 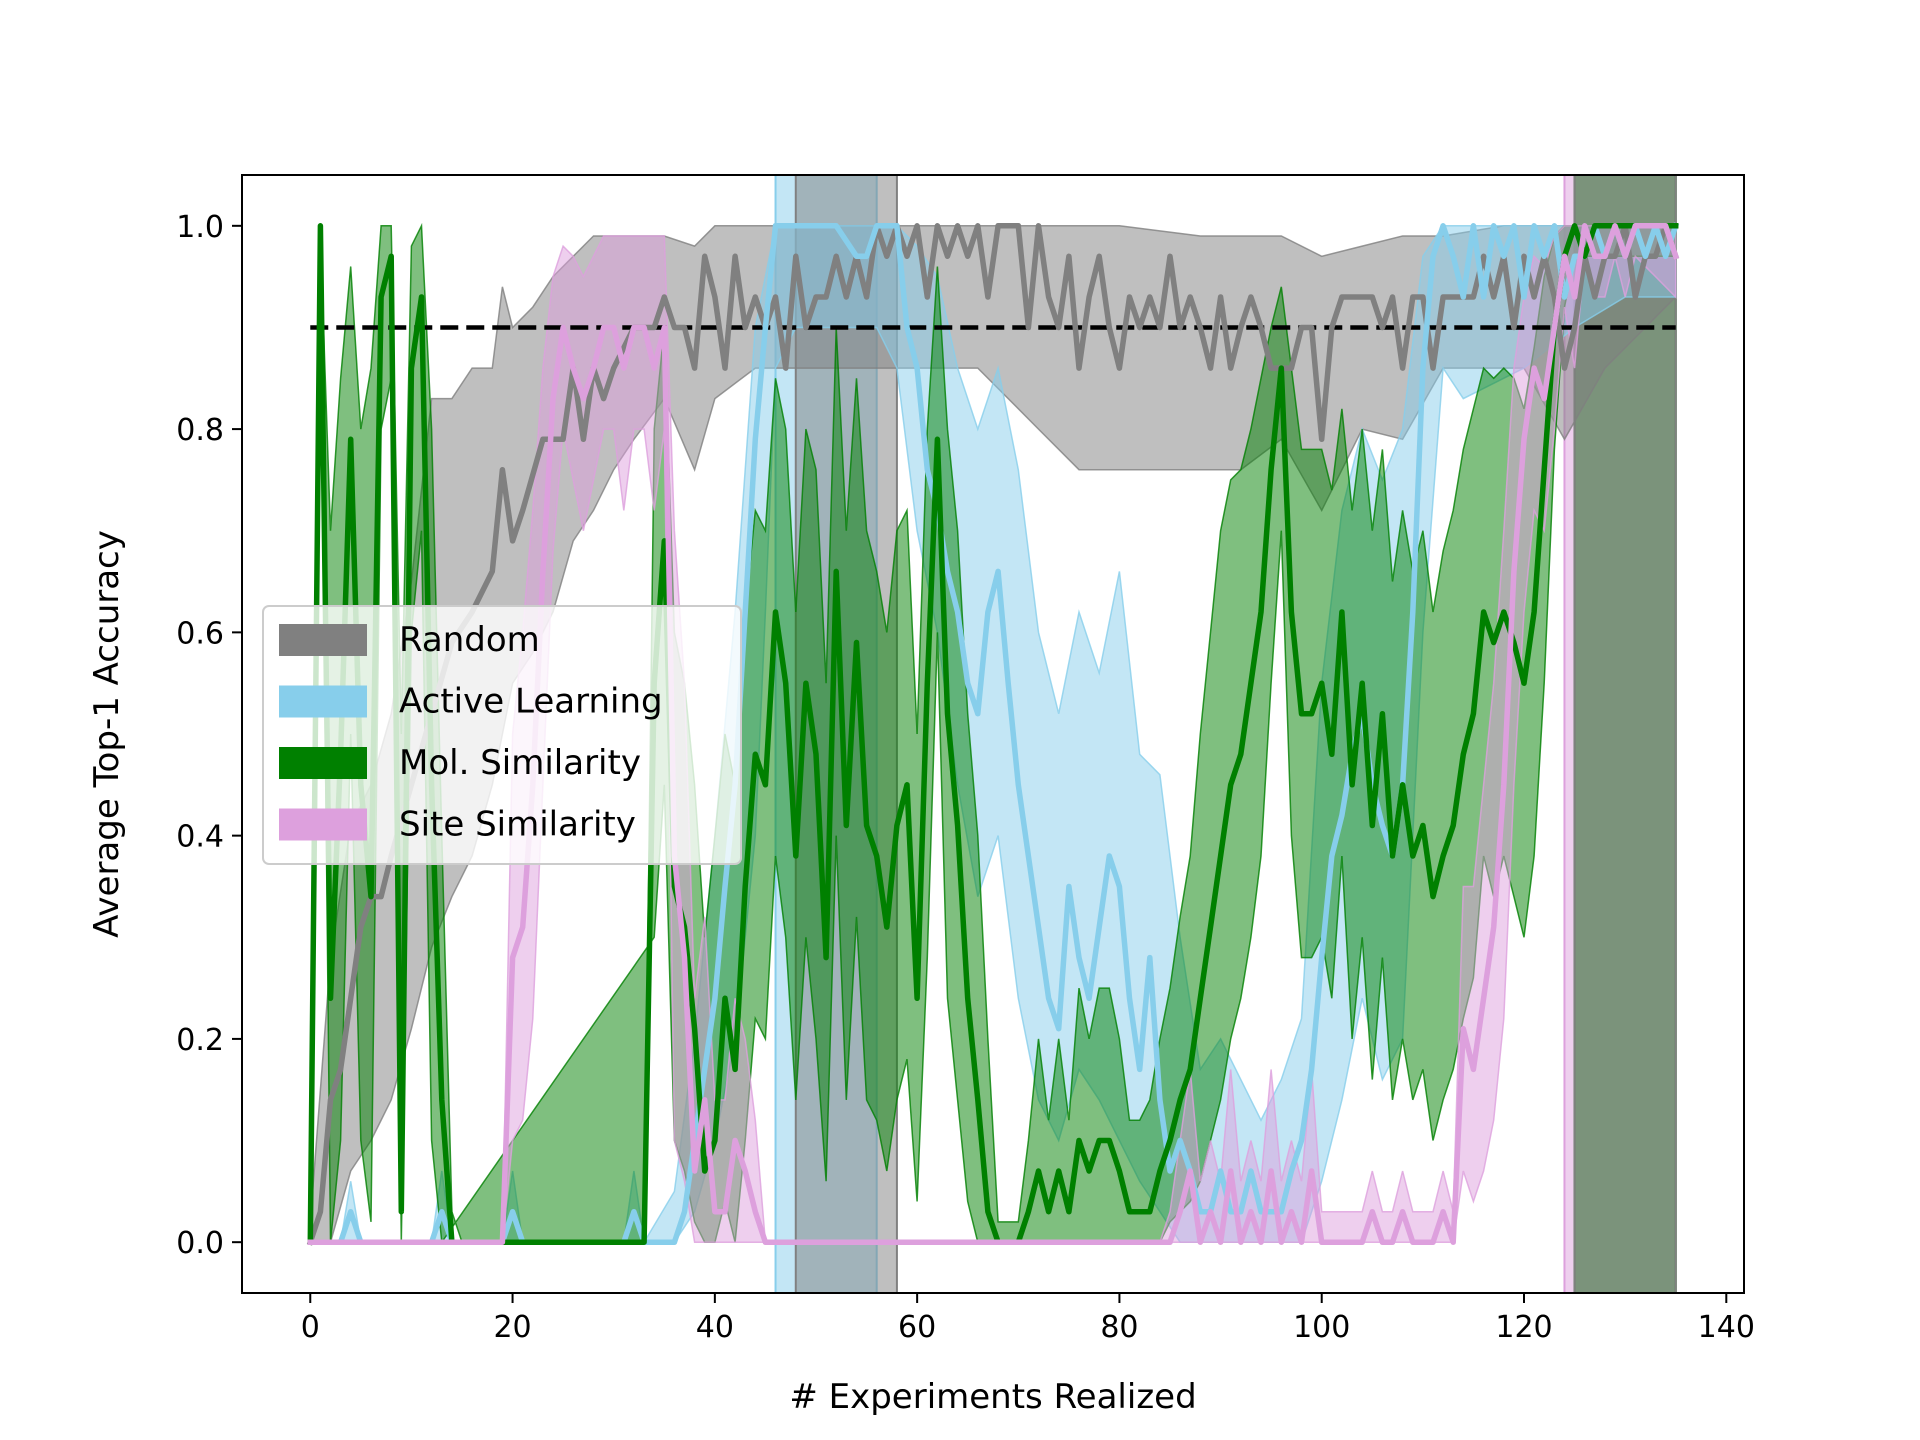 What do you see at coordinates (107, 734) in the screenshot?
I see `y-axis-label: Average Top-1 Accuracy` at bounding box center [107, 734].